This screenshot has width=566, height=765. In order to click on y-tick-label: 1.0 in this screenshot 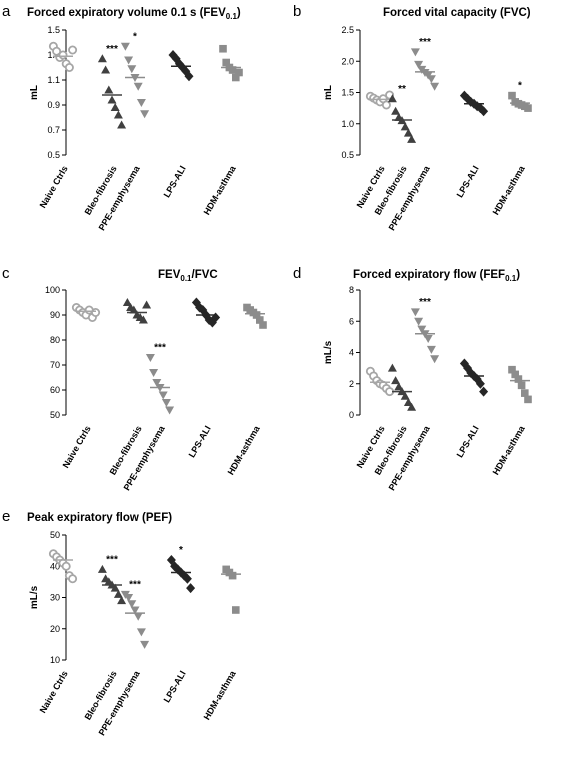, I will do `click(347, 124)`.